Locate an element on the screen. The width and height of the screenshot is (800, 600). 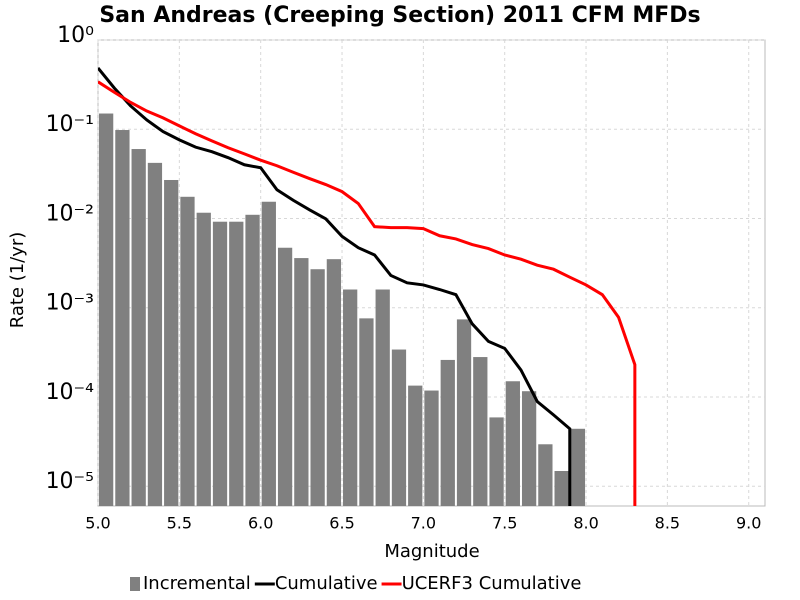
y-axis-label: Rate (1/yr) is located at coordinates (17, 280).